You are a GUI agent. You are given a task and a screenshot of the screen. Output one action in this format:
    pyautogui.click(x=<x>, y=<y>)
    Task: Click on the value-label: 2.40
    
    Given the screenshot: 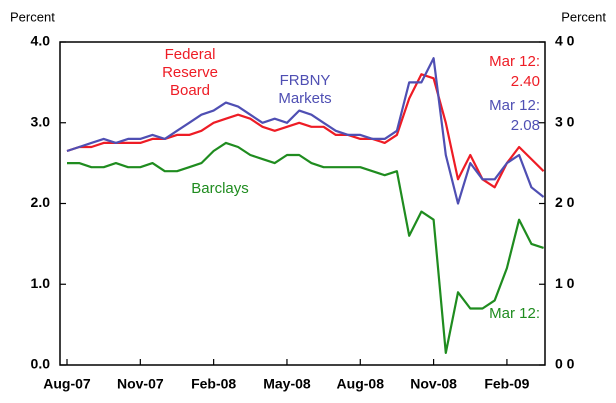 What is the action you would take?
    pyautogui.click(x=525, y=81)
    